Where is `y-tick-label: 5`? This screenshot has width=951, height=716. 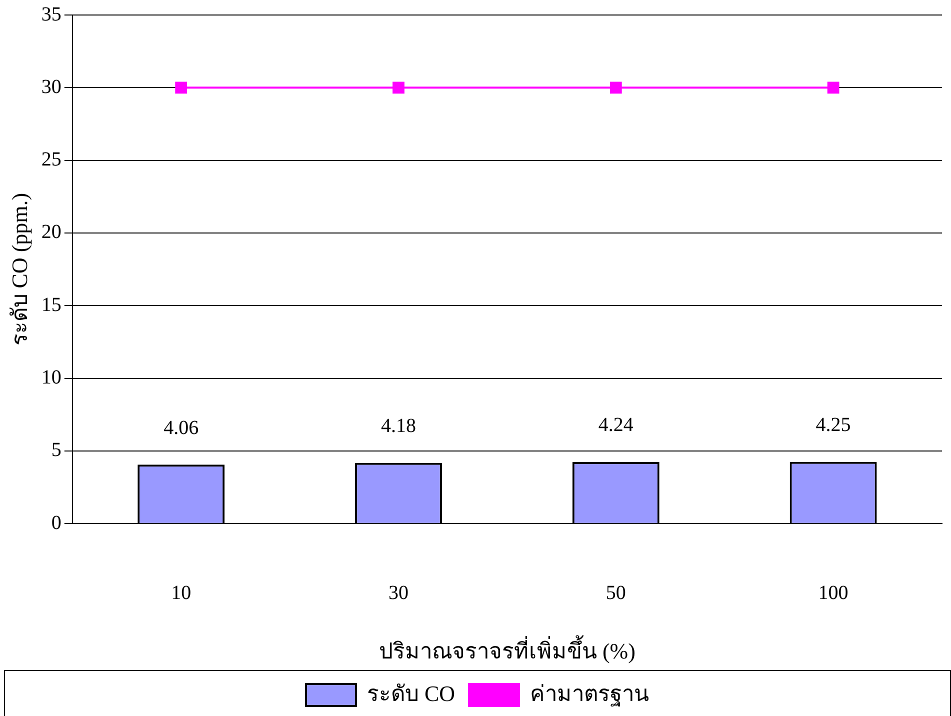
y-tick-label: 5 is located at coordinates (56, 450).